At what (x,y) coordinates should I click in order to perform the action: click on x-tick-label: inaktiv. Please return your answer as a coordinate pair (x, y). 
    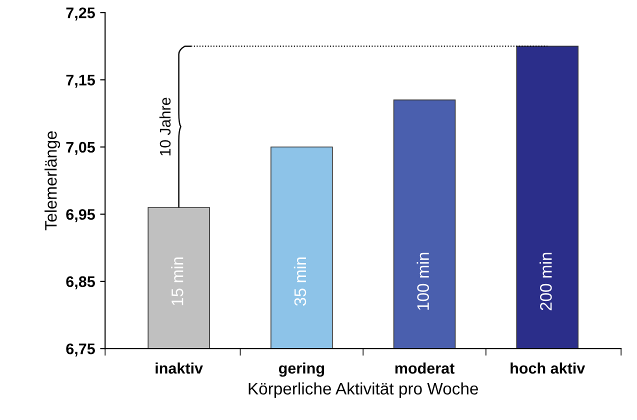
    Looking at the image, I should click on (179, 368).